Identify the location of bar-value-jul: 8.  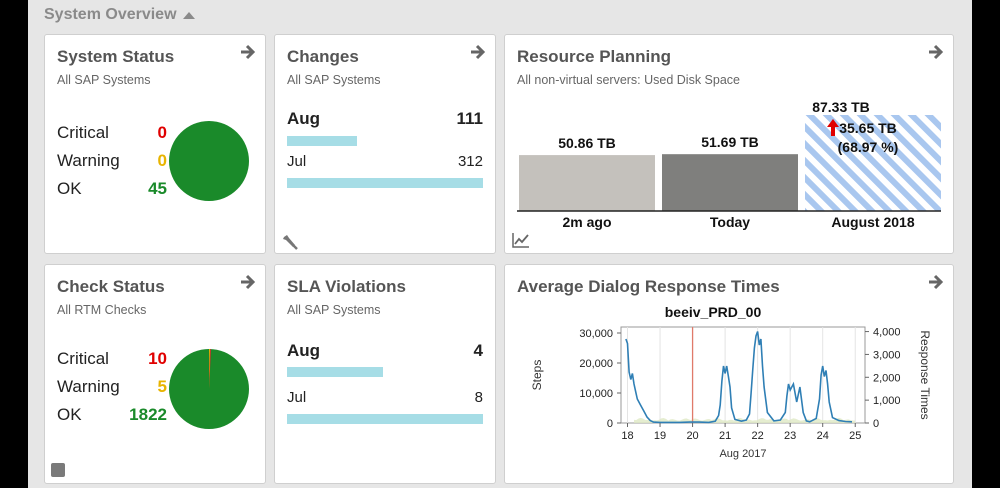
(478, 397).